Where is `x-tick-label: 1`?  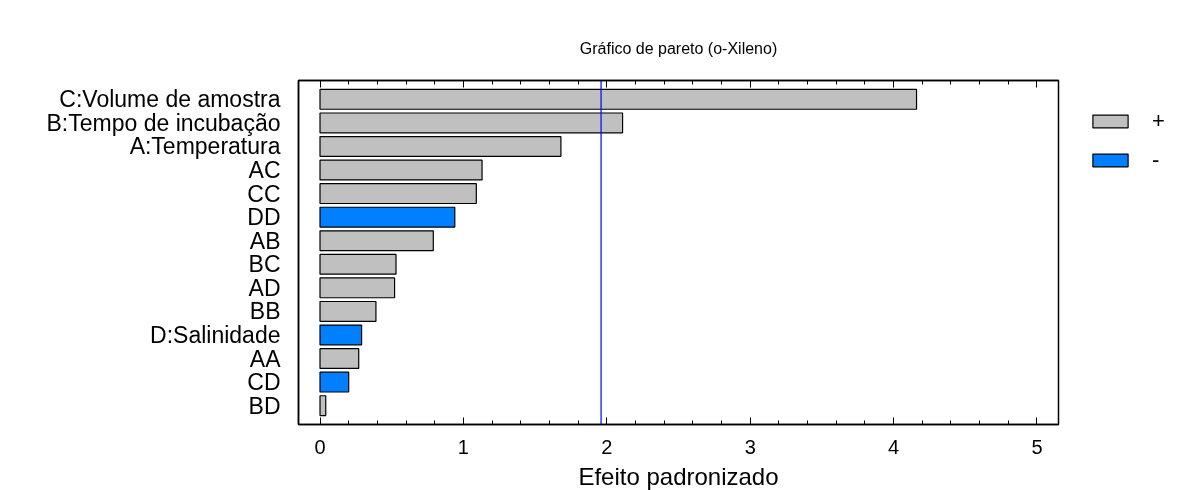 x-tick-label: 1 is located at coordinates (463, 446).